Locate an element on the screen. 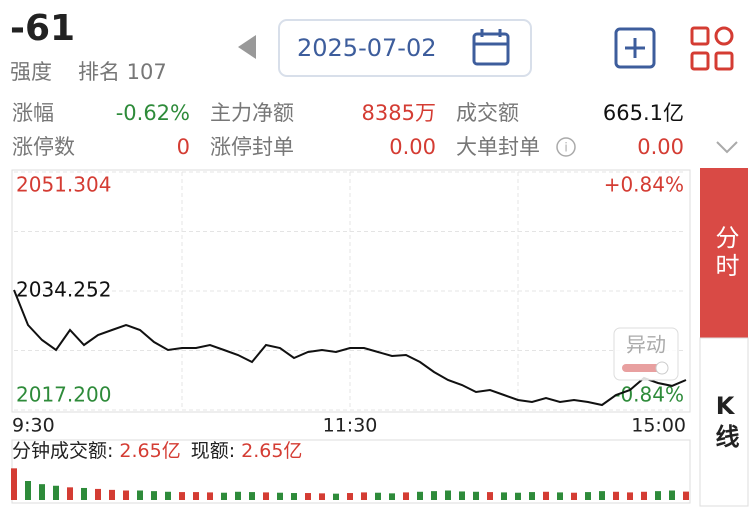  strength-value: -61 is located at coordinates (42, 28).